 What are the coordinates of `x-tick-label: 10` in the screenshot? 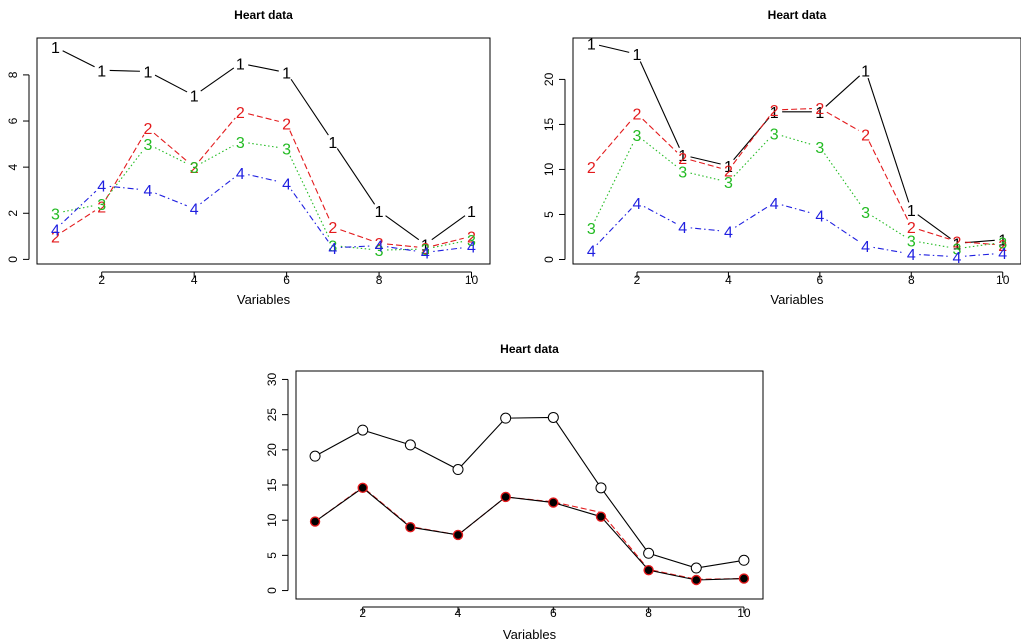 It's located at (744, 613).